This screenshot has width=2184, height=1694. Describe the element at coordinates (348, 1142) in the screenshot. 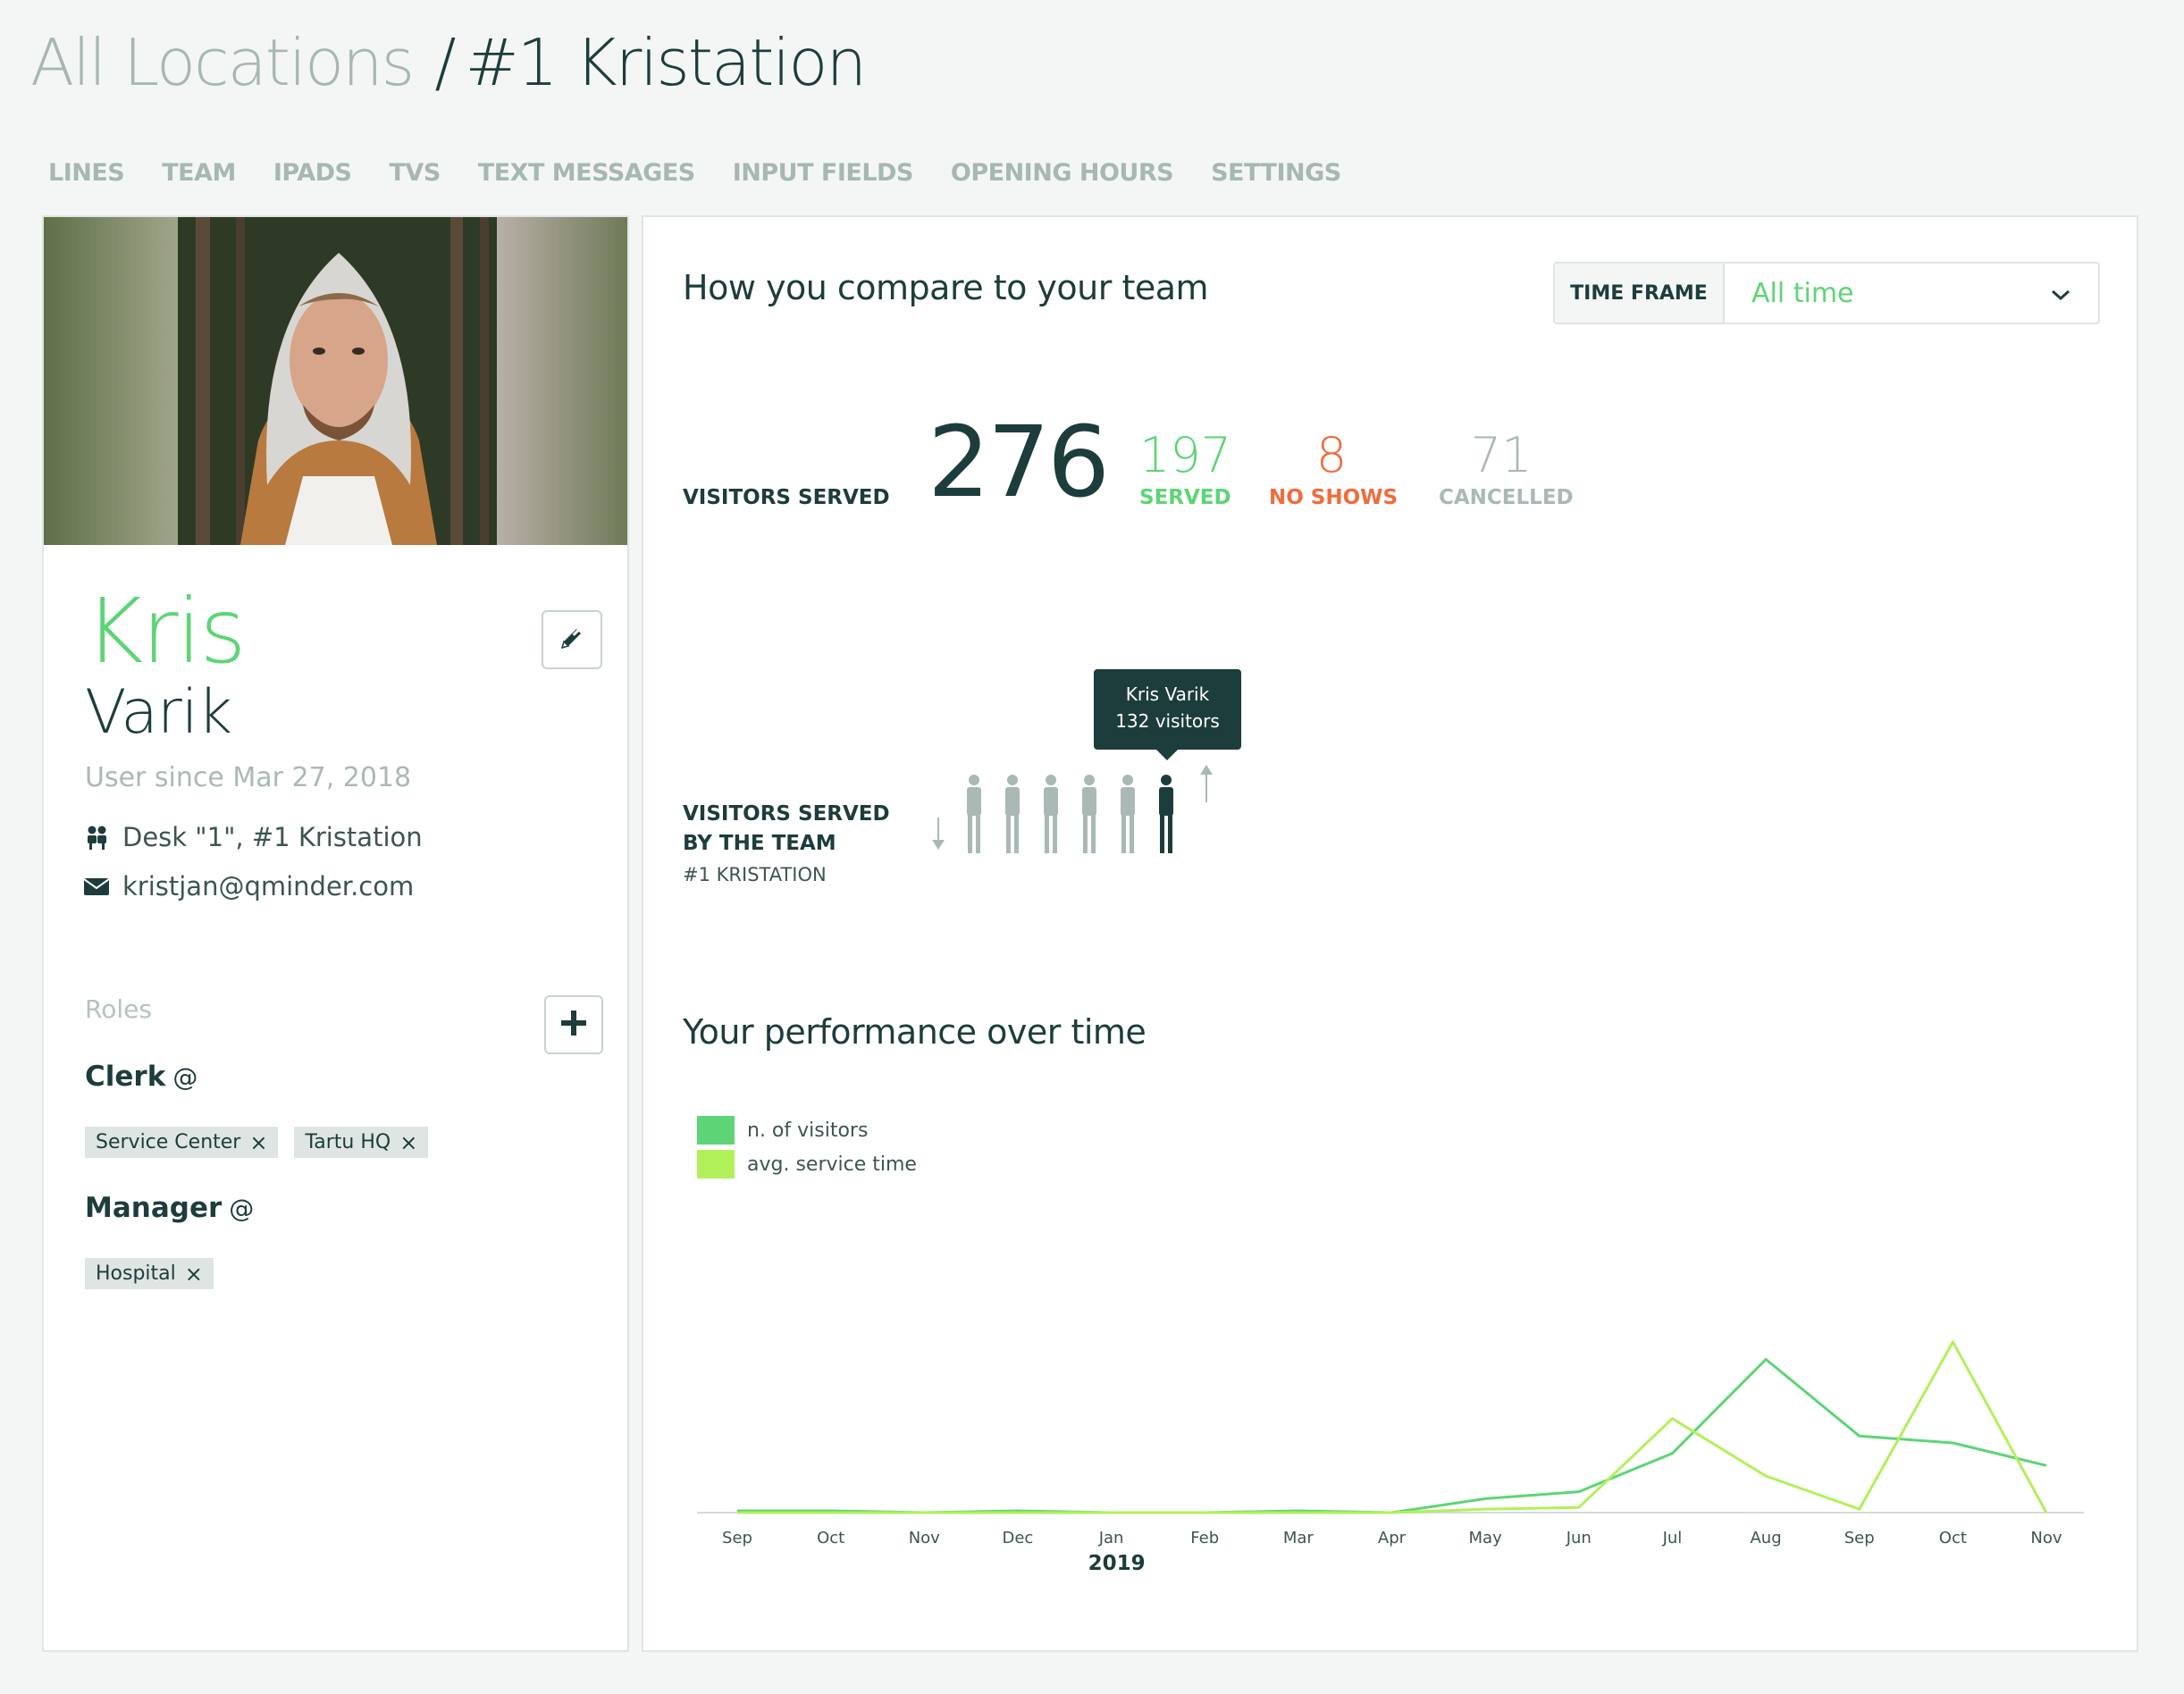

I see `chip-label: Tartu HQ` at that location.